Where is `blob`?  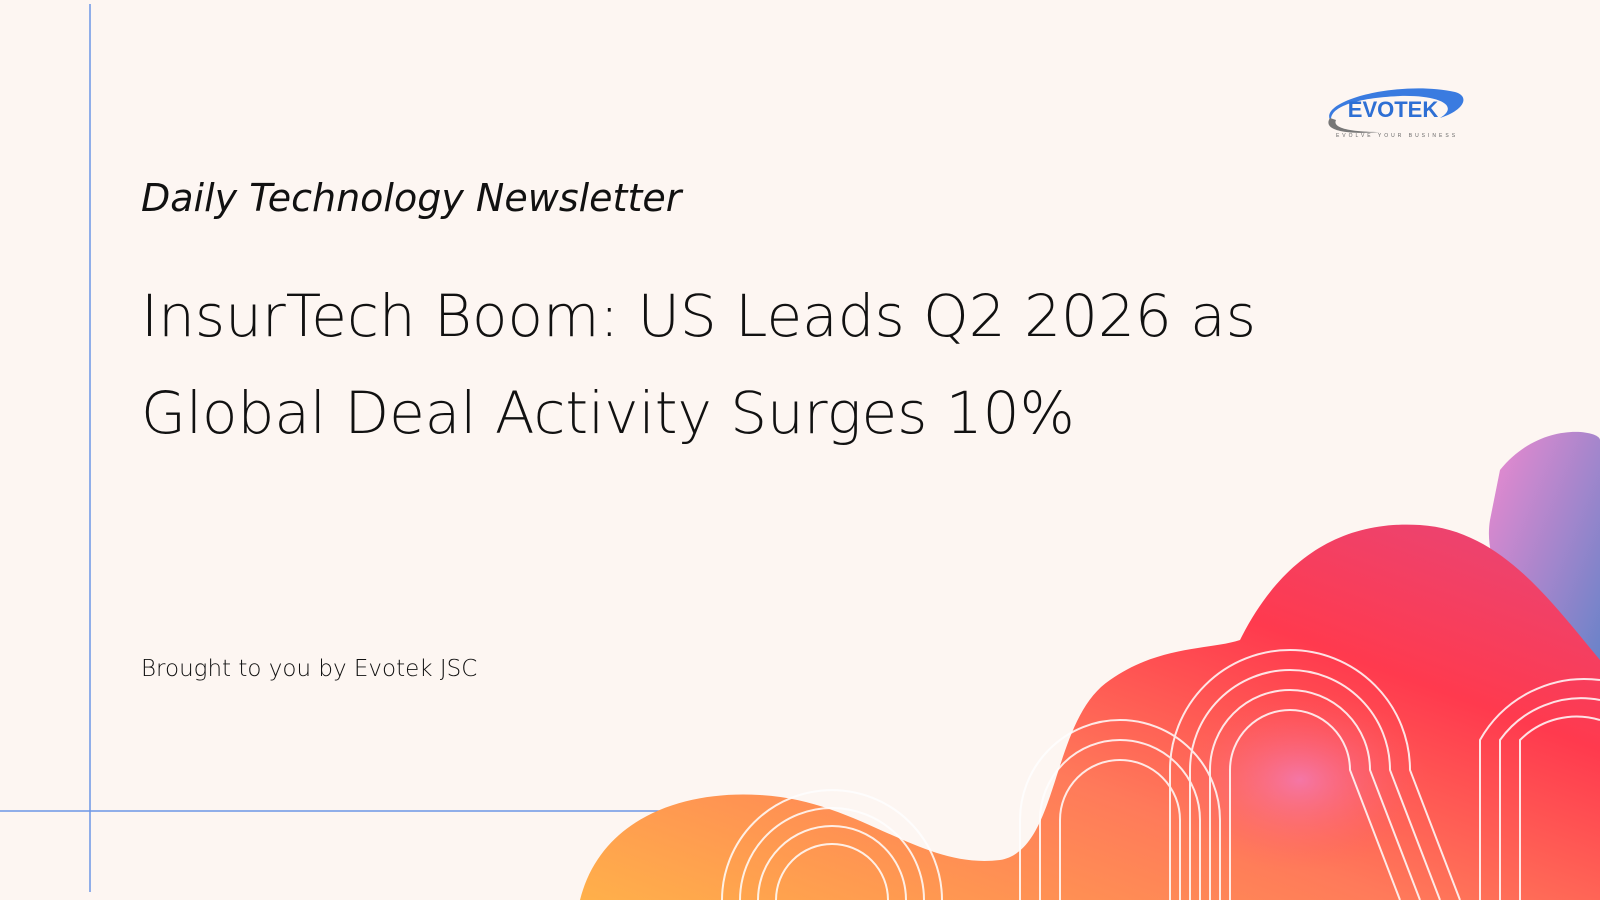
blob is located at coordinates (1300, 780).